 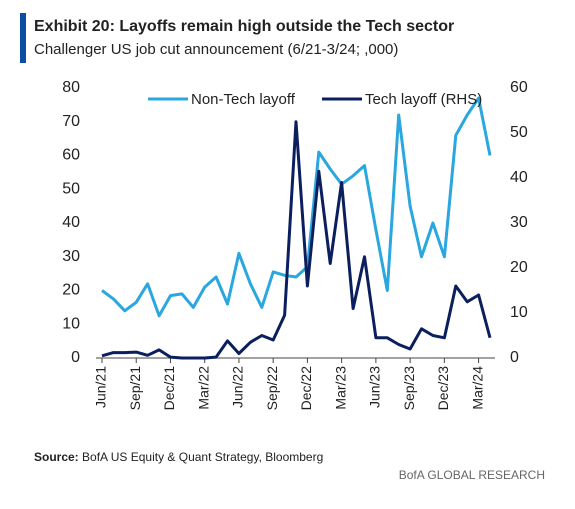 What do you see at coordinates (519, 87) in the screenshot?
I see `y2-tick-label: 60` at bounding box center [519, 87].